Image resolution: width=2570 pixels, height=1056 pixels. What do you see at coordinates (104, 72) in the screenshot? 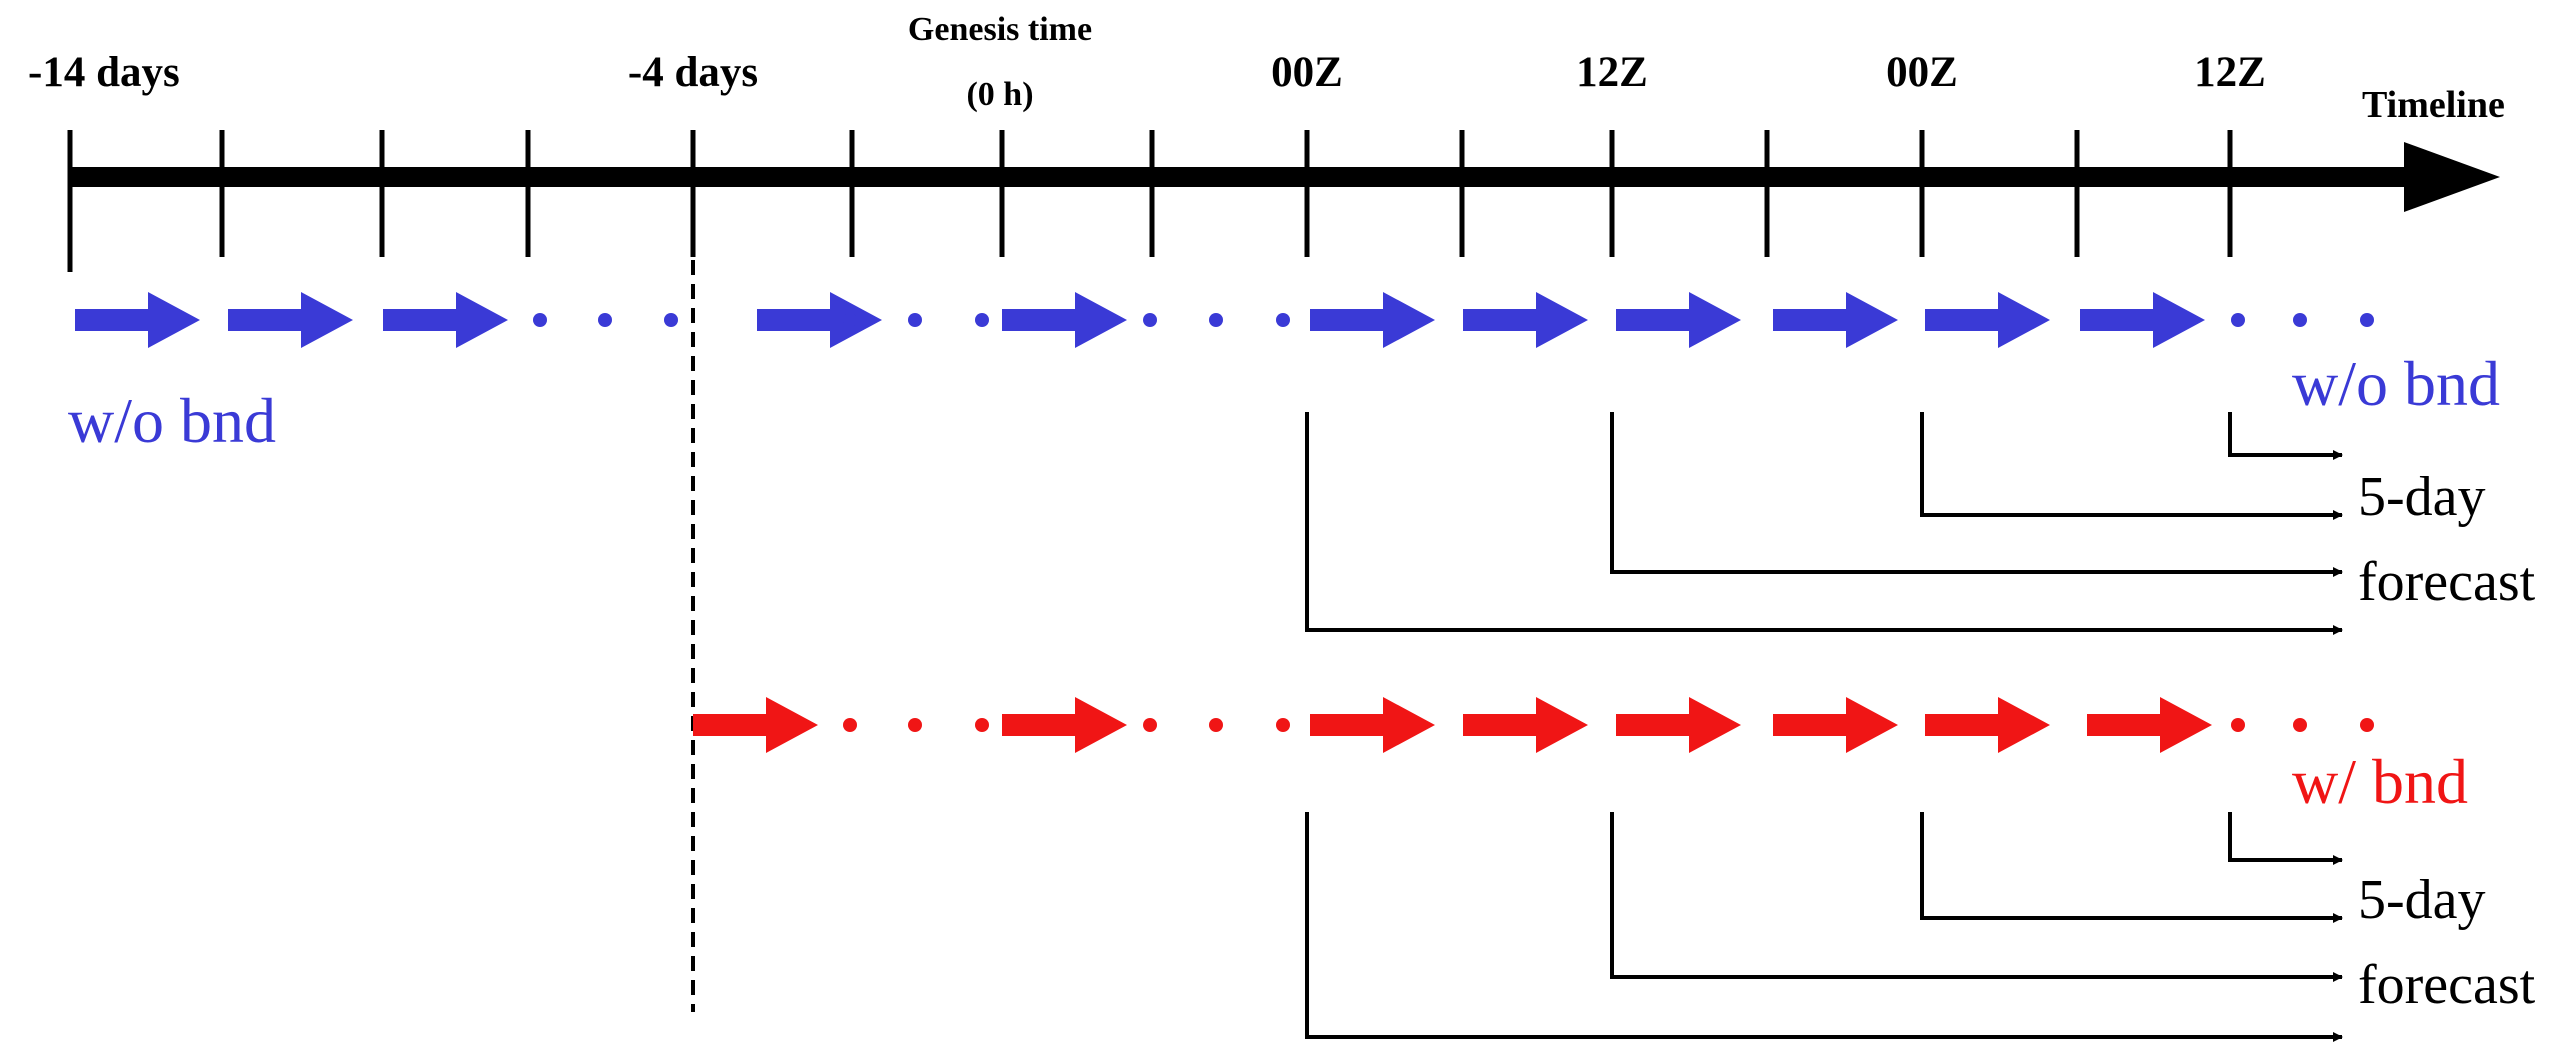
I see `label-minus-14-days: -14 days` at bounding box center [104, 72].